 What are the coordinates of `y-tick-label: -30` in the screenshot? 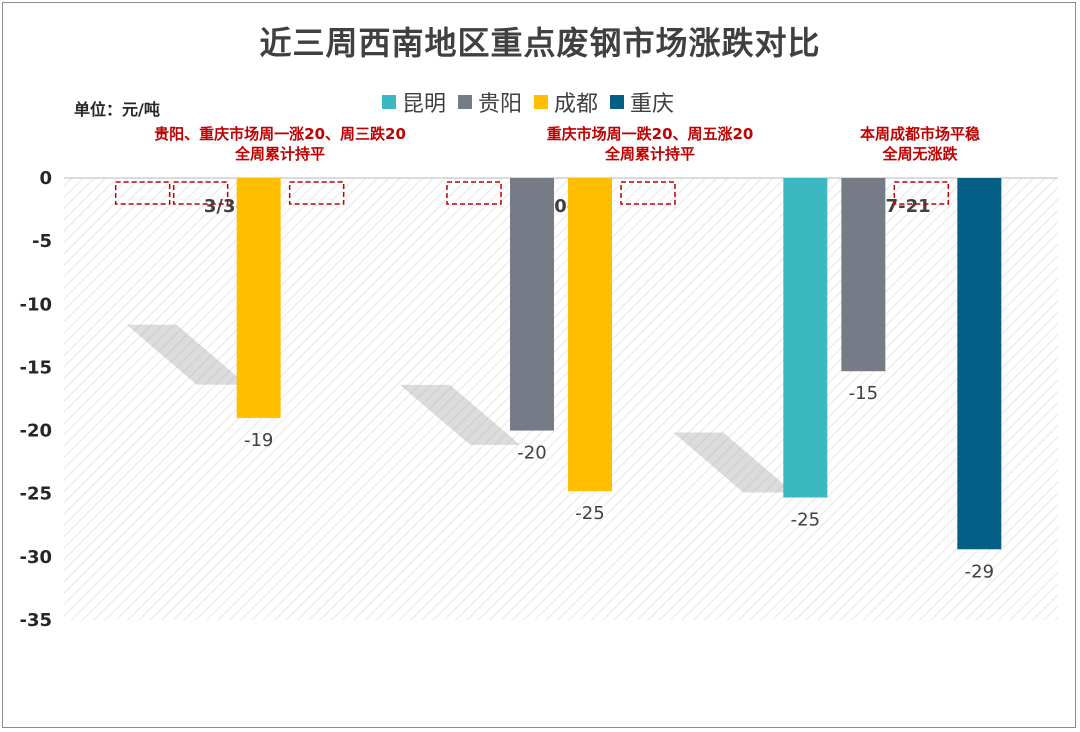 It's located at (35, 557).